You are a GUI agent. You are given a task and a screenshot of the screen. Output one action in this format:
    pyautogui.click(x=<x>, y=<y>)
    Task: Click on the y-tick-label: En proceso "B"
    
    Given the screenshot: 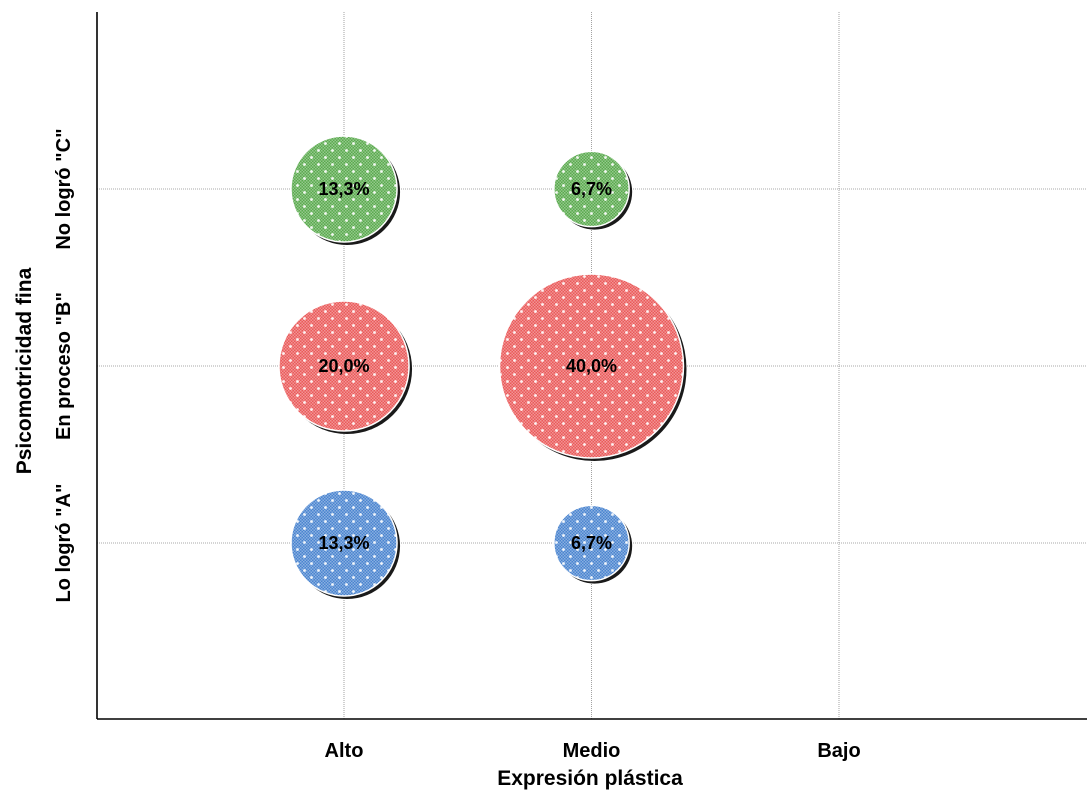 What is the action you would take?
    pyautogui.click(x=64, y=366)
    